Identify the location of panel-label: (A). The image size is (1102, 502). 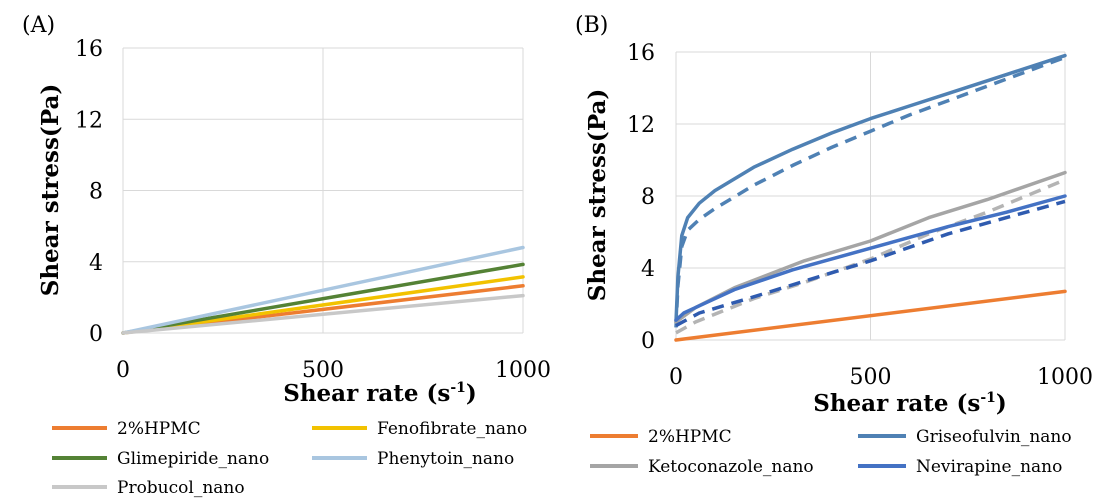
(38, 25).